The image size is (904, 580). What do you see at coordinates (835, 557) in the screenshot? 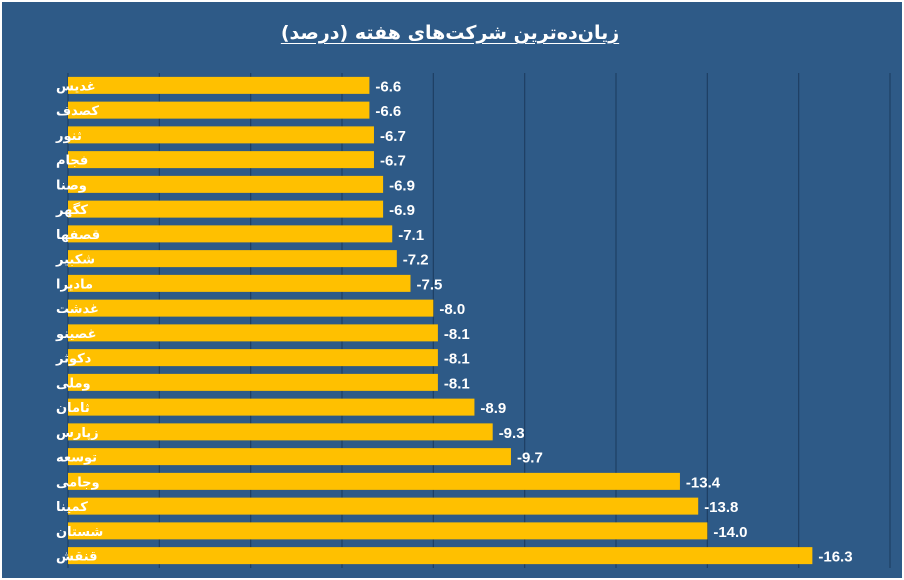
I see `value-label: -16.3` at bounding box center [835, 557].